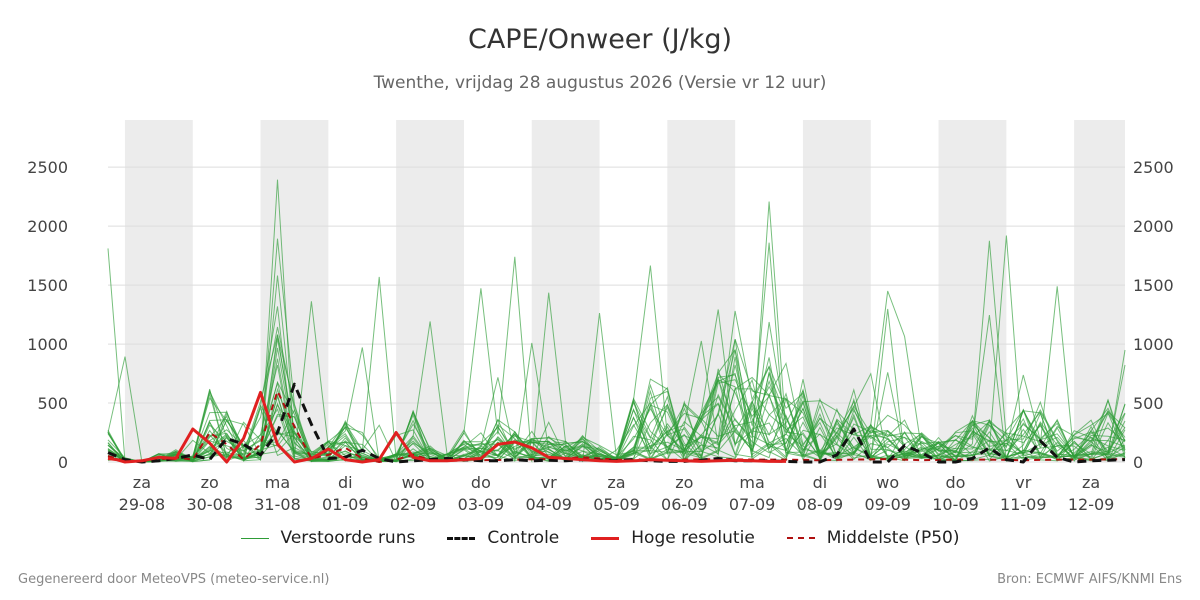  Describe the element at coordinates (1153, 167) in the screenshot. I see `y-tick-label-right: 2500` at that location.